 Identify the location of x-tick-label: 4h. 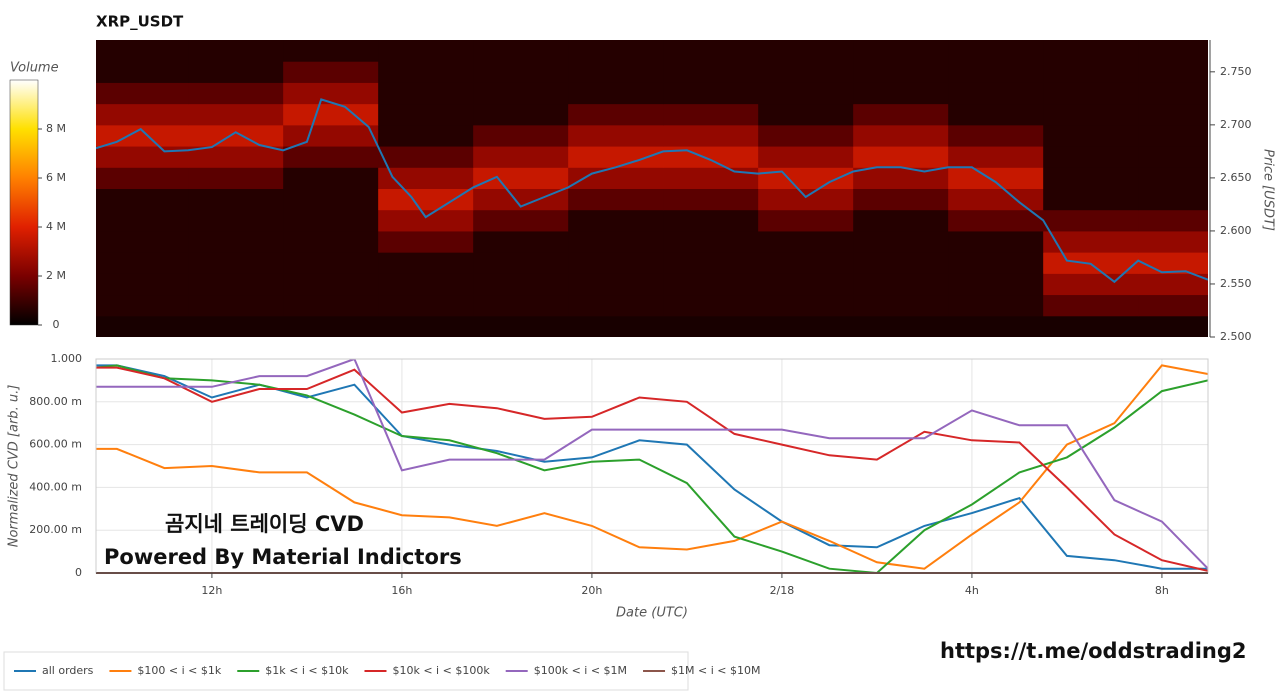
(972, 590).